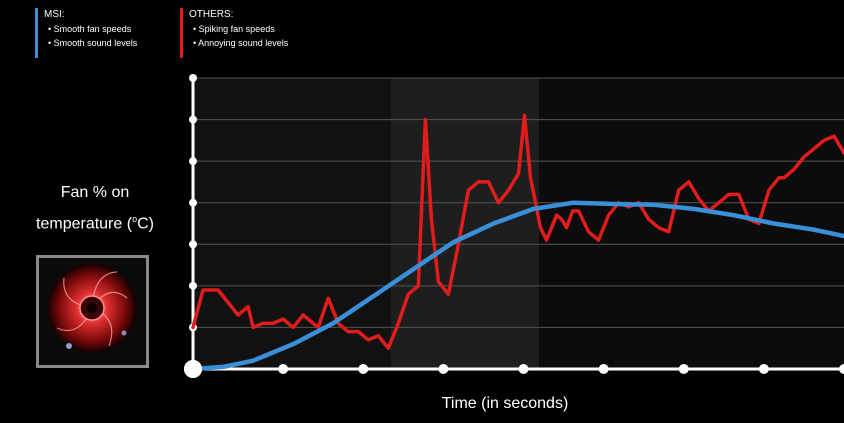 This screenshot has height=423, width=844. Describe the element at coordinates (92, 308) in the screenshot. I see `red-led-fan-icon` at that location.